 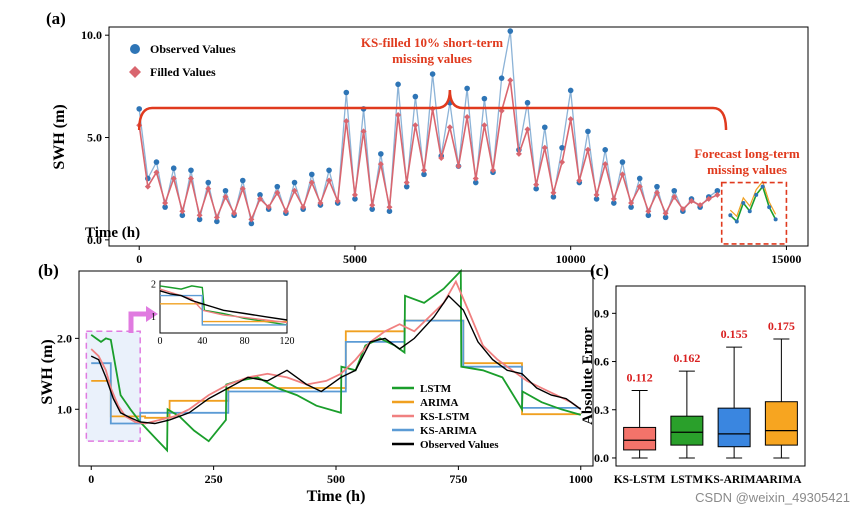 I want to click on series-line-arima, so click(x=336, y=369).